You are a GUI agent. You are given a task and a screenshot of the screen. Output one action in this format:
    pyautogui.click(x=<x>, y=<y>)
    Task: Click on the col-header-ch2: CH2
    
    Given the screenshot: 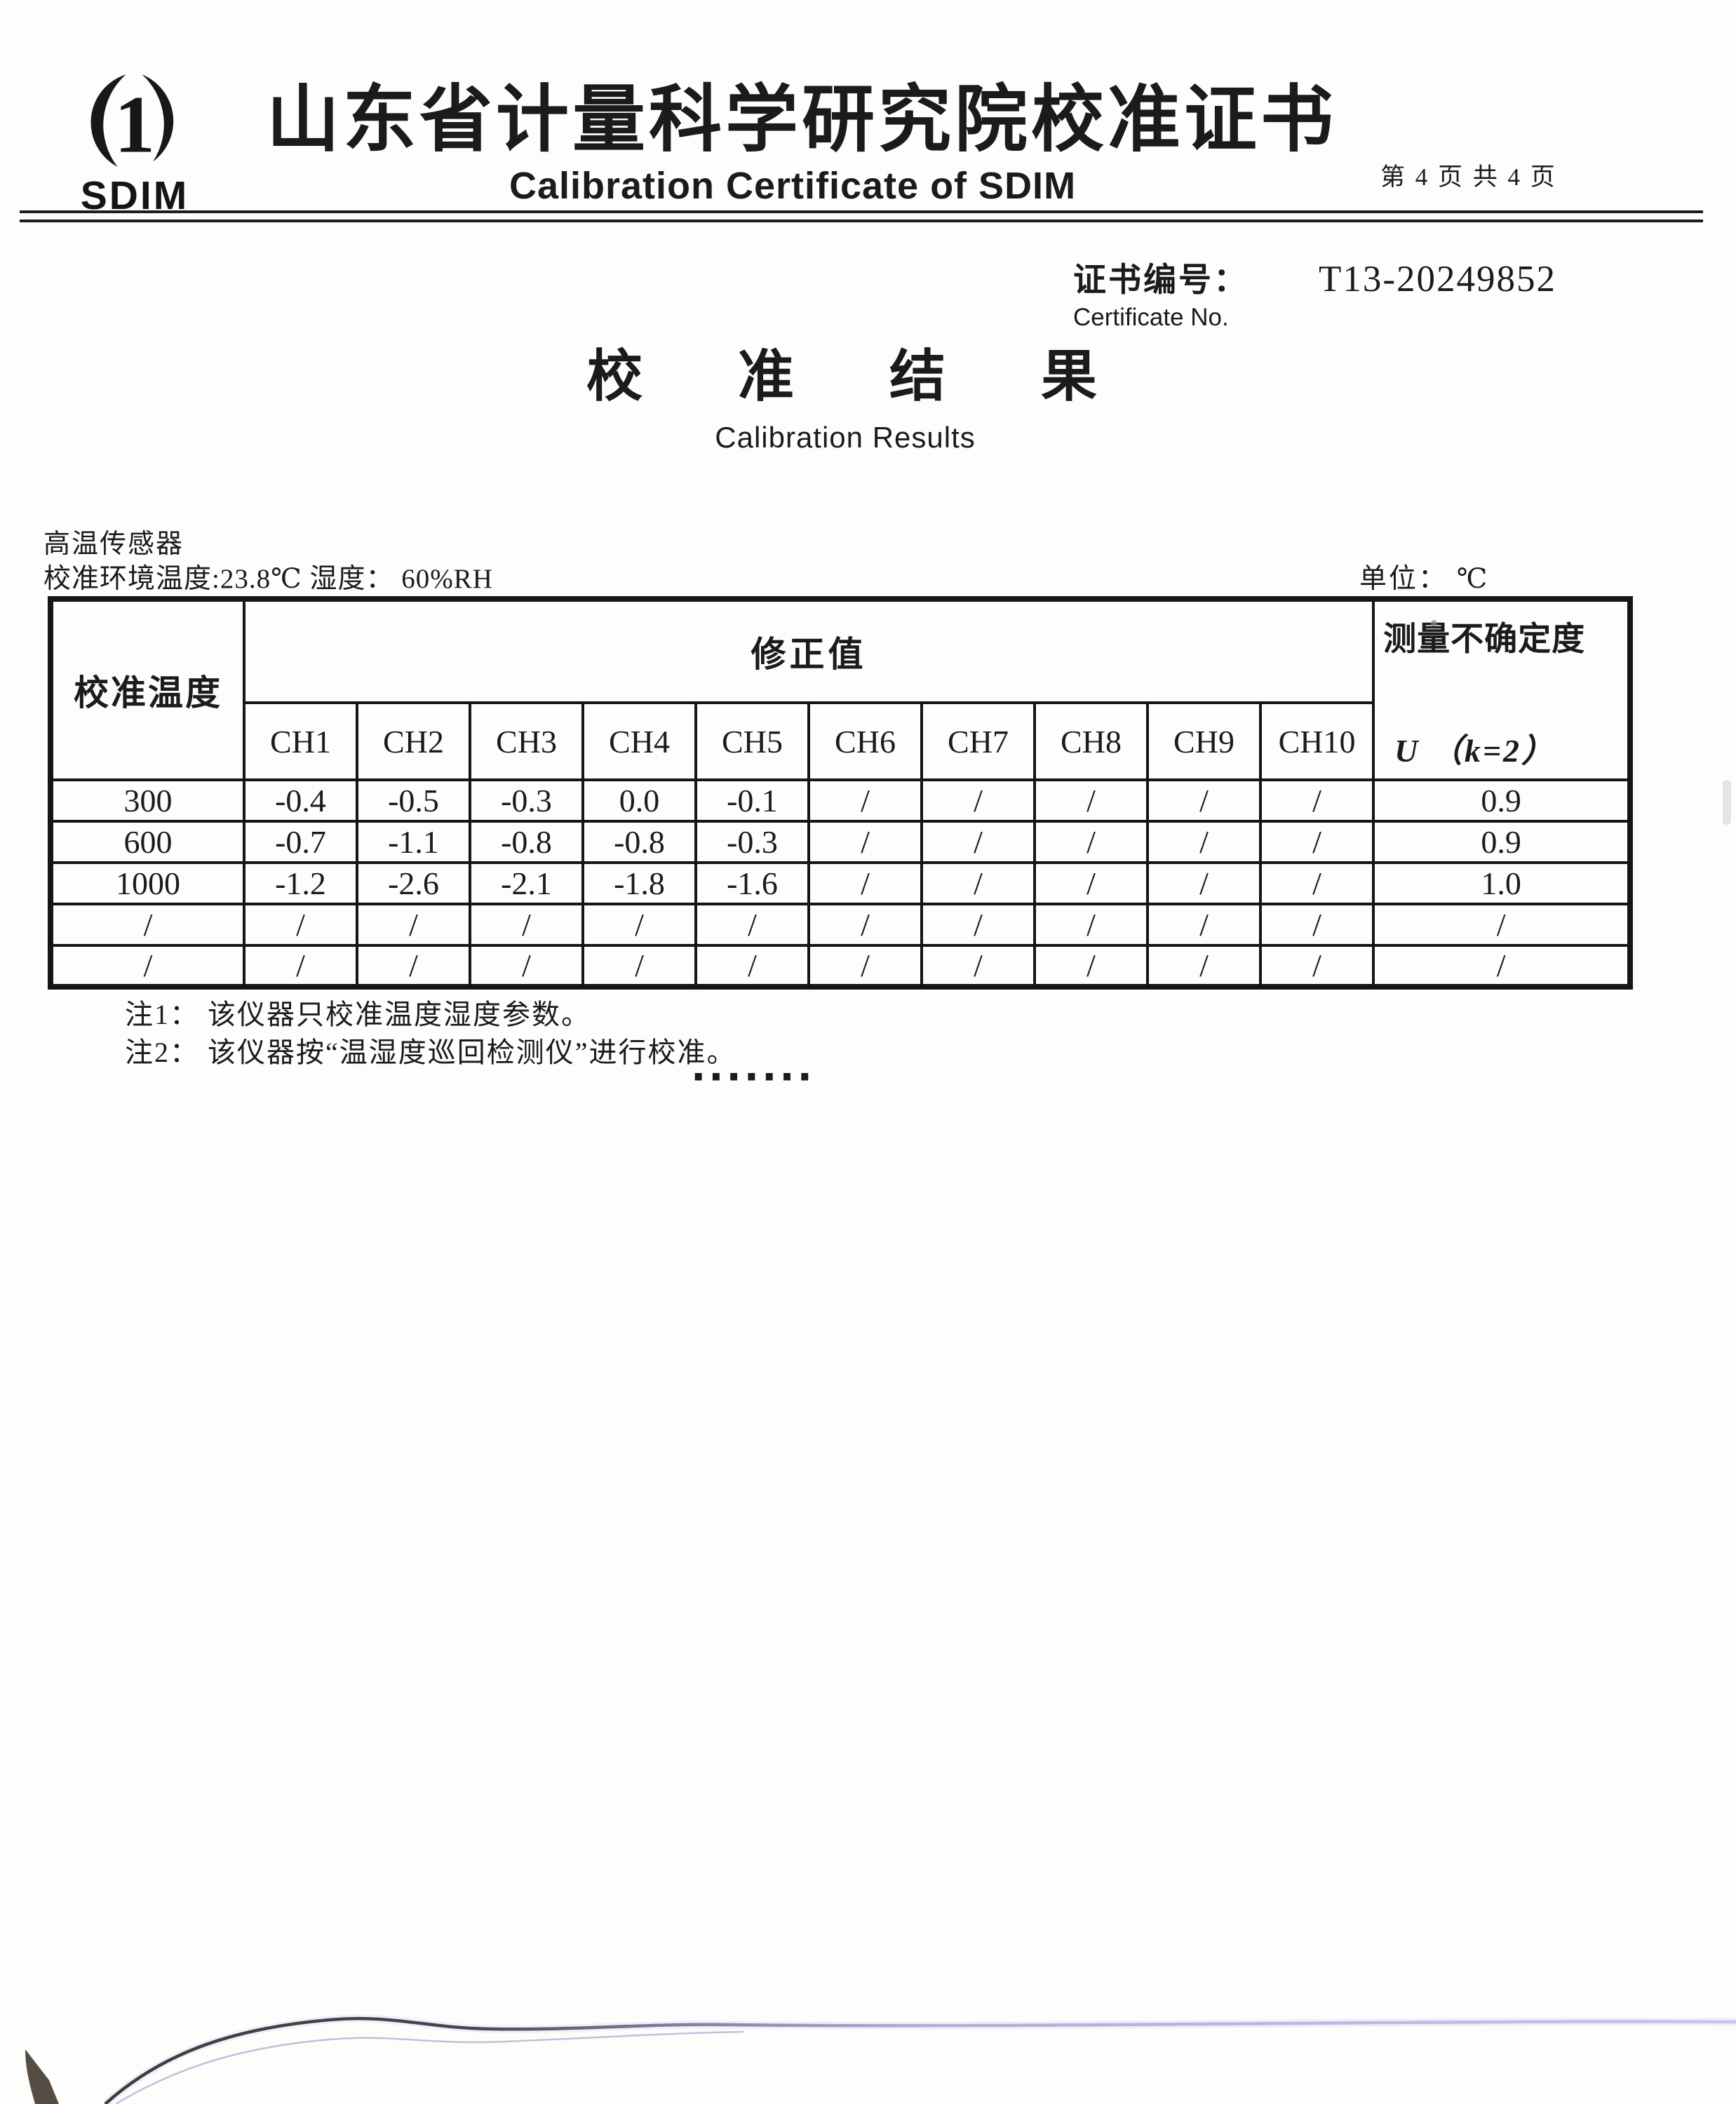 What is the action you would take?
    pyautogui.click(x=413, y=741)
    